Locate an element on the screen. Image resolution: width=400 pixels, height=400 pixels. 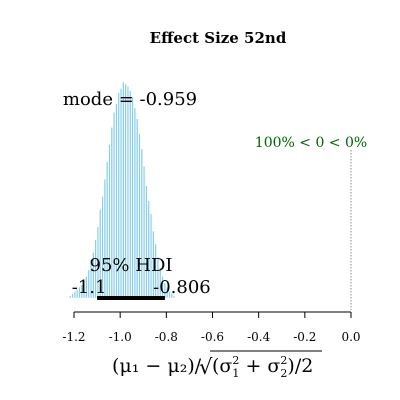
svg-text: (μ₁ − μ₂)/ is located at coordinates (157, 366).